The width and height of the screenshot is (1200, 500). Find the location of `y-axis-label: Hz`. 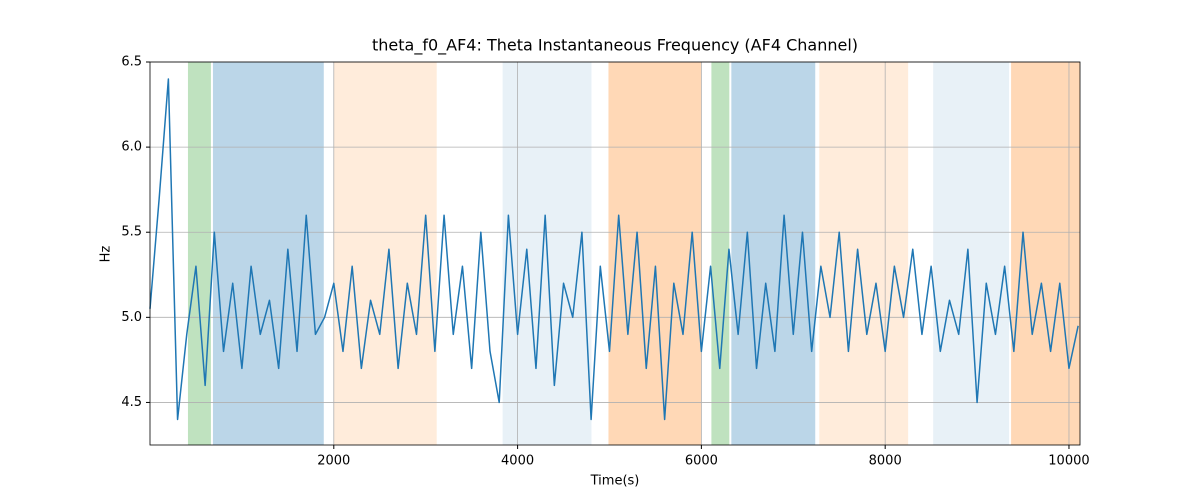

y-axis-label: Hz is located at coordinates (106, 254).